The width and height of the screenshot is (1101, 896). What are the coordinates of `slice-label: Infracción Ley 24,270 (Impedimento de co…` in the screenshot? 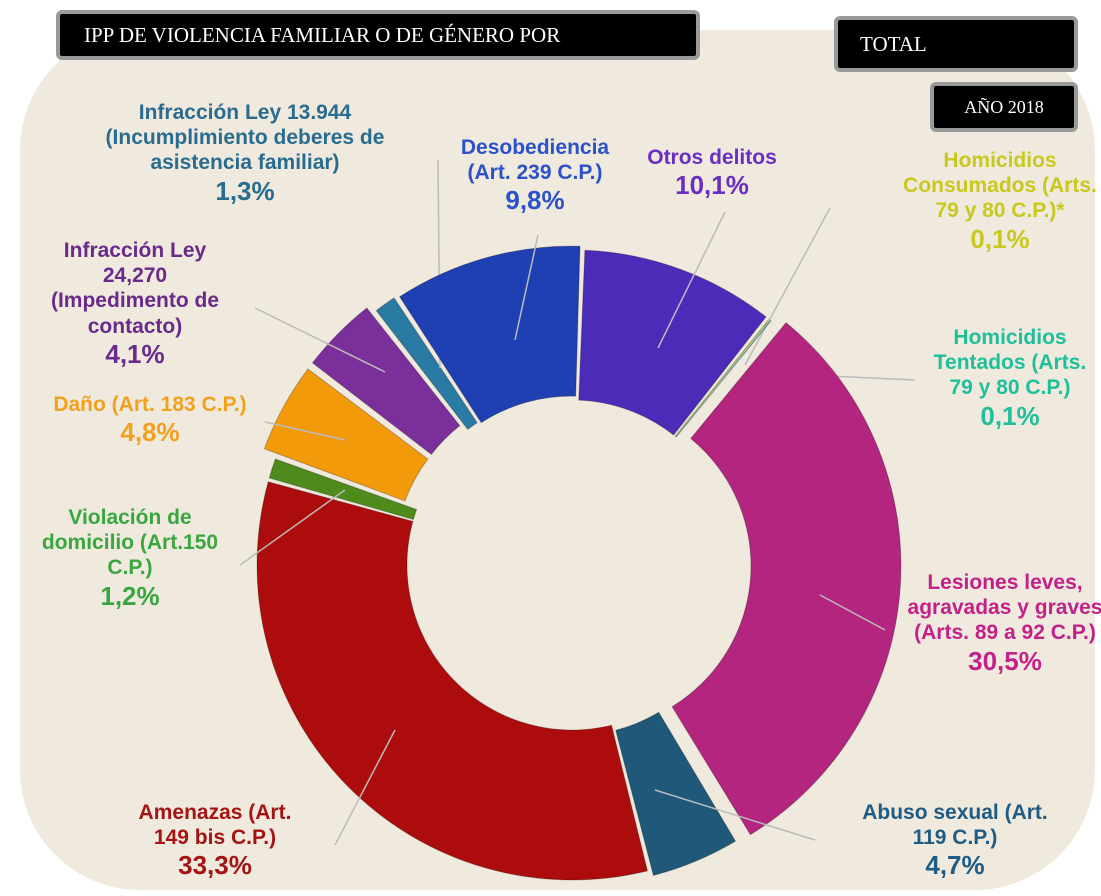 It's located at (135, 304).